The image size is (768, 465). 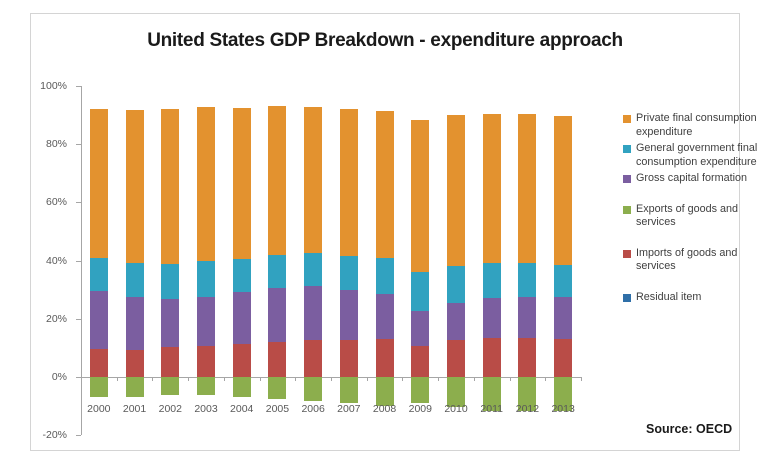 I want to click on legend-item: Private final consumption expenditure, so click(x=695, y=125).